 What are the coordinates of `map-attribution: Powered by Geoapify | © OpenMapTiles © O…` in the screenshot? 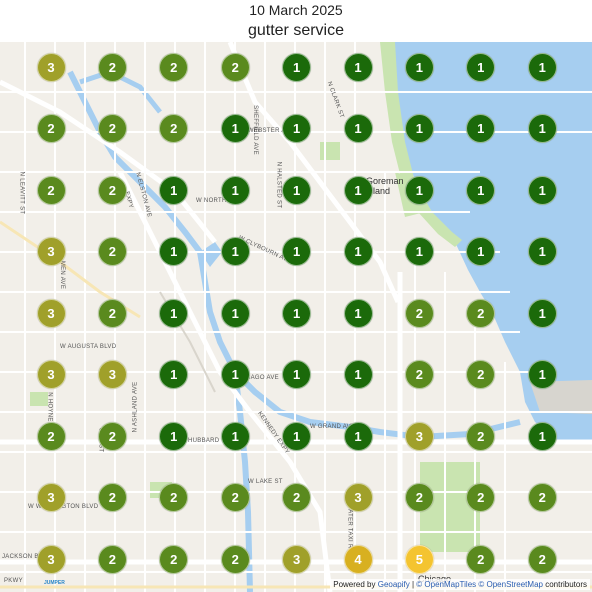 It's located at (460, 584).